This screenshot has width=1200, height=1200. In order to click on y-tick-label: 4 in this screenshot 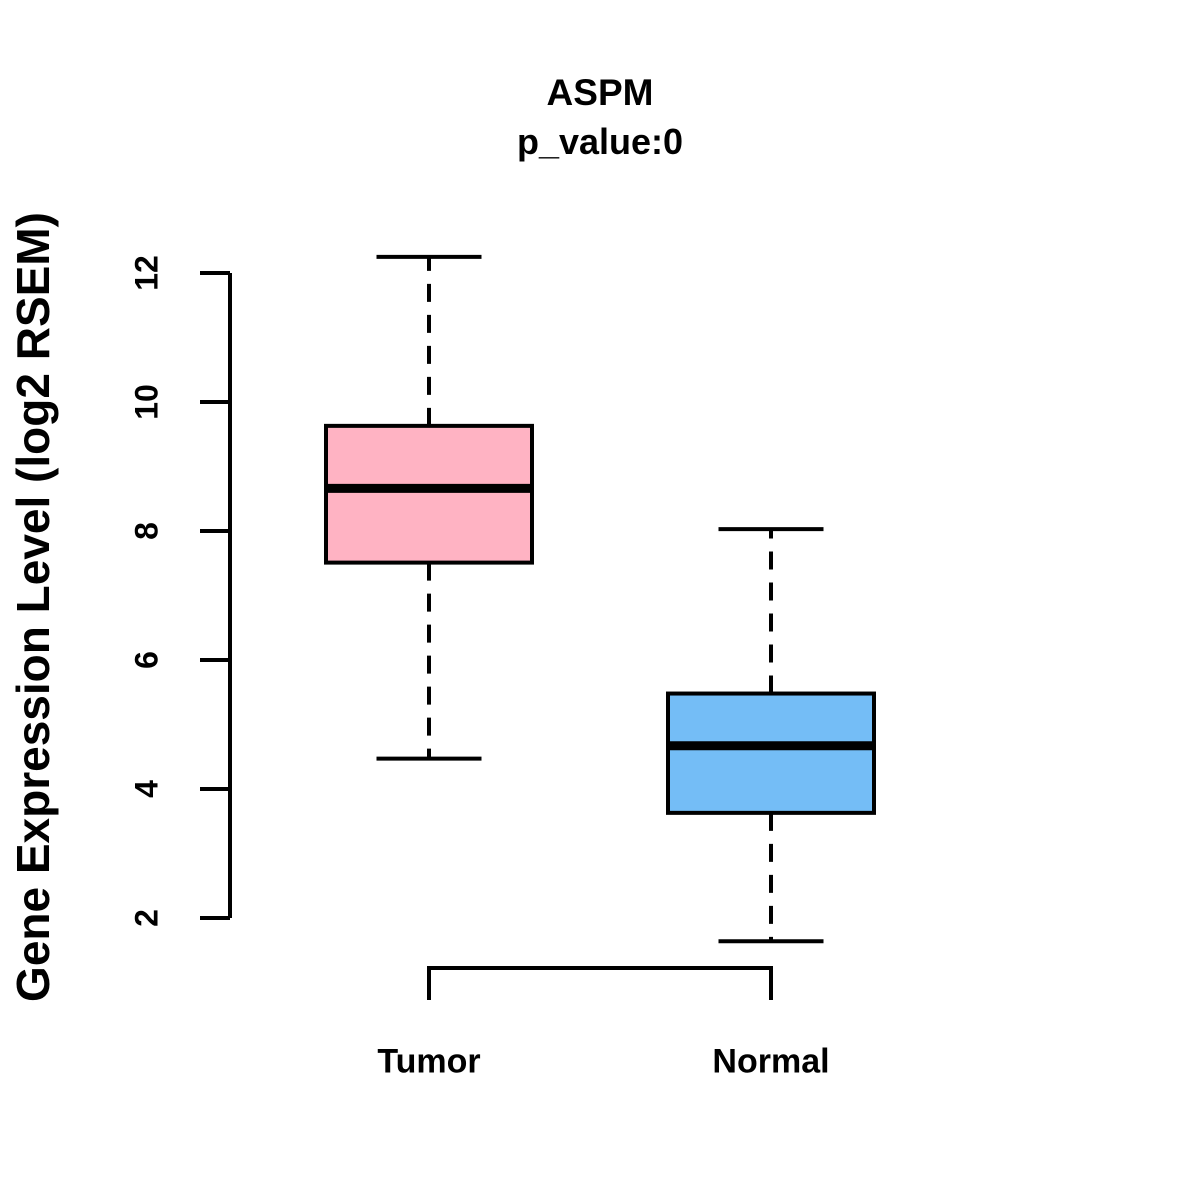, I will do `click(146, 789)`.